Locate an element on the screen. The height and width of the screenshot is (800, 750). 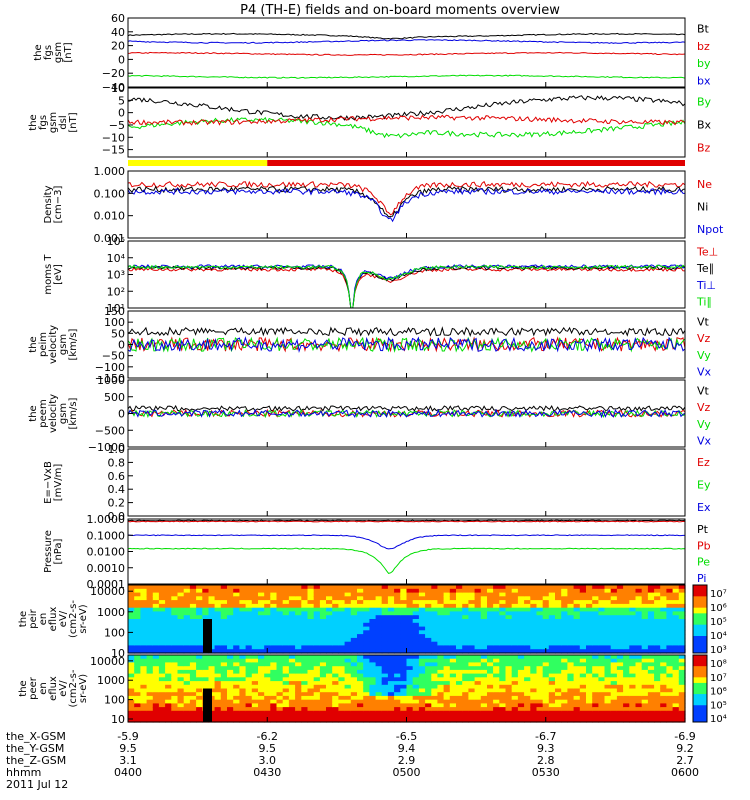
series-line-0-Bt is located at coordinates (406, 36).